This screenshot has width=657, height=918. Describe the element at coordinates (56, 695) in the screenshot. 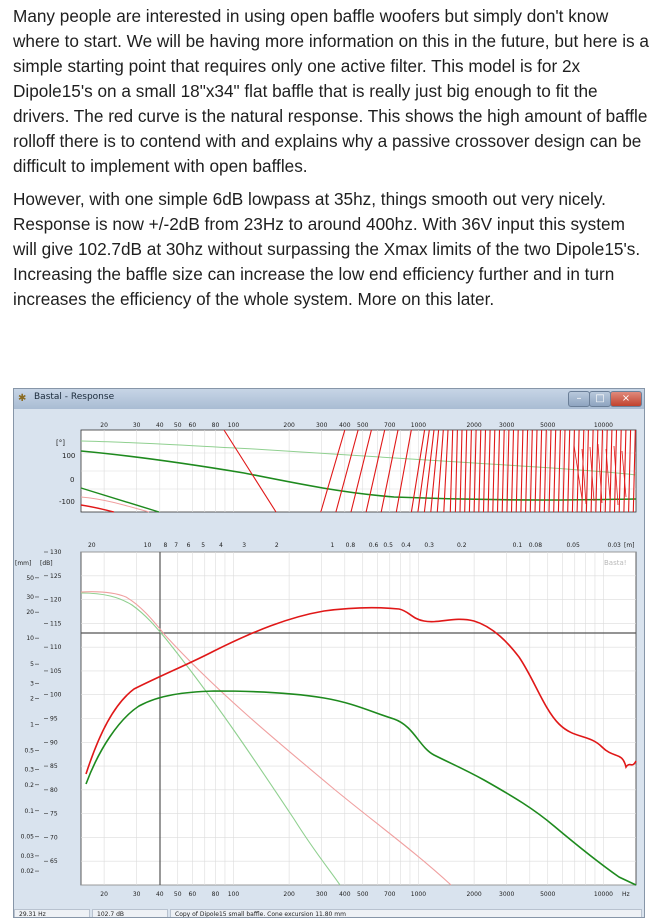

I see `db-tick: 100` at that location.